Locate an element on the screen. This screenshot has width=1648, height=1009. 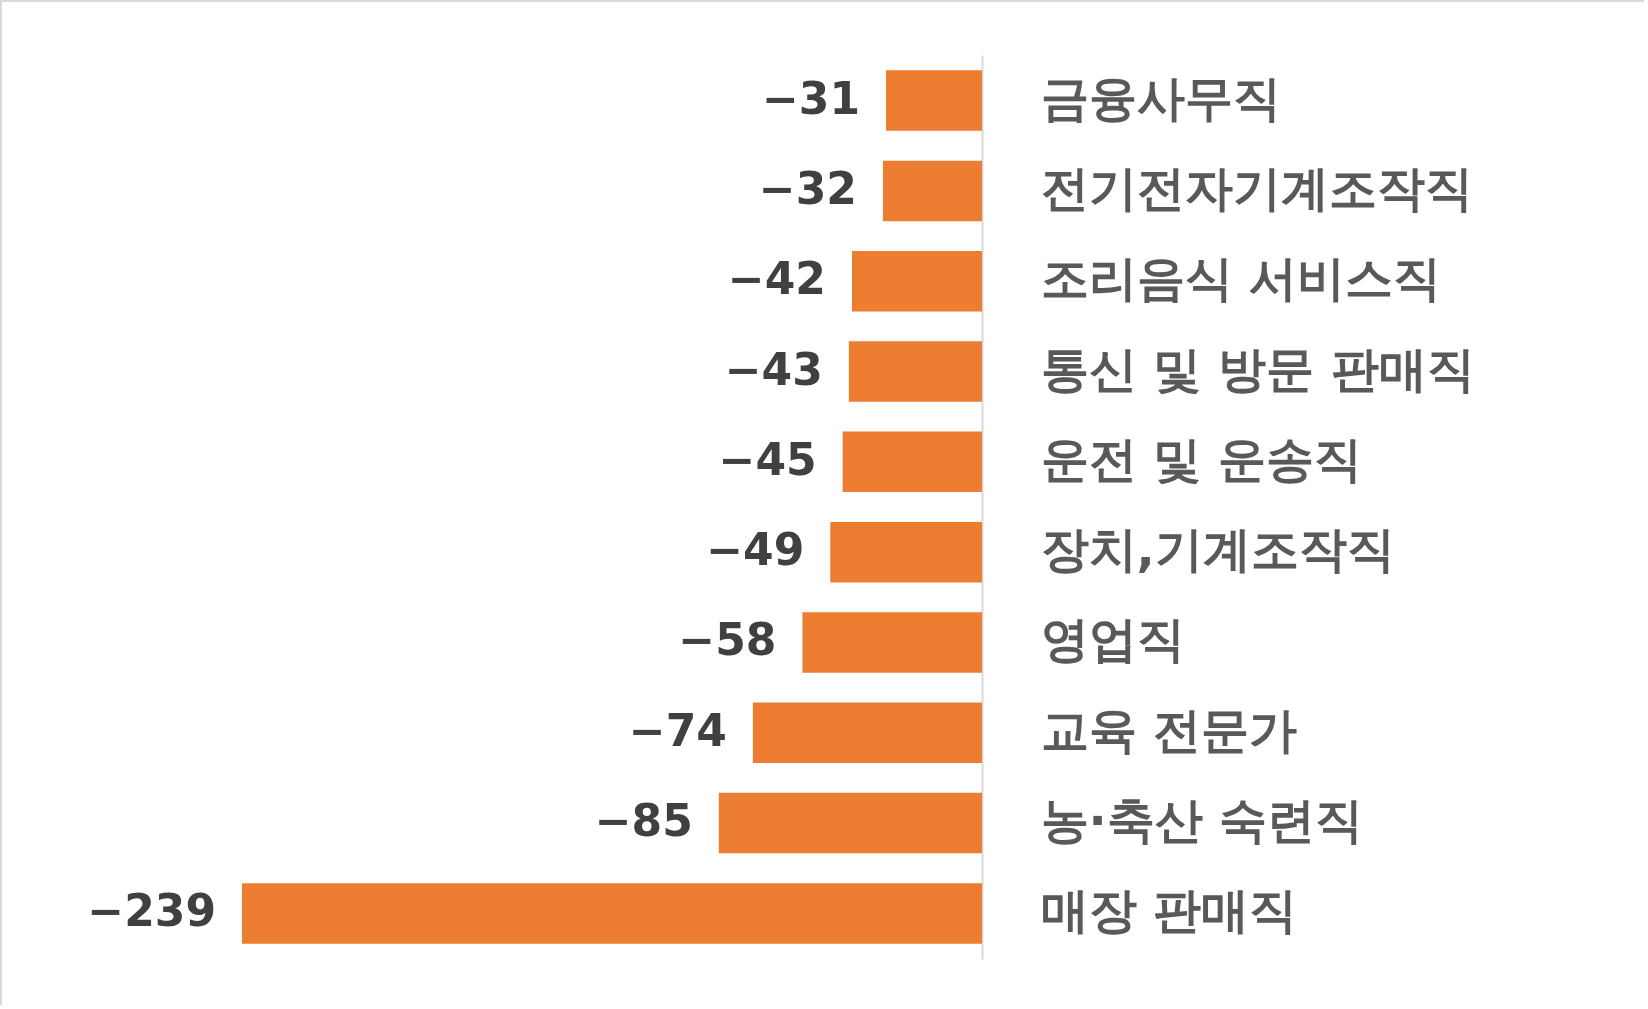
data-label: −58 is located at coordinates (727, 640).